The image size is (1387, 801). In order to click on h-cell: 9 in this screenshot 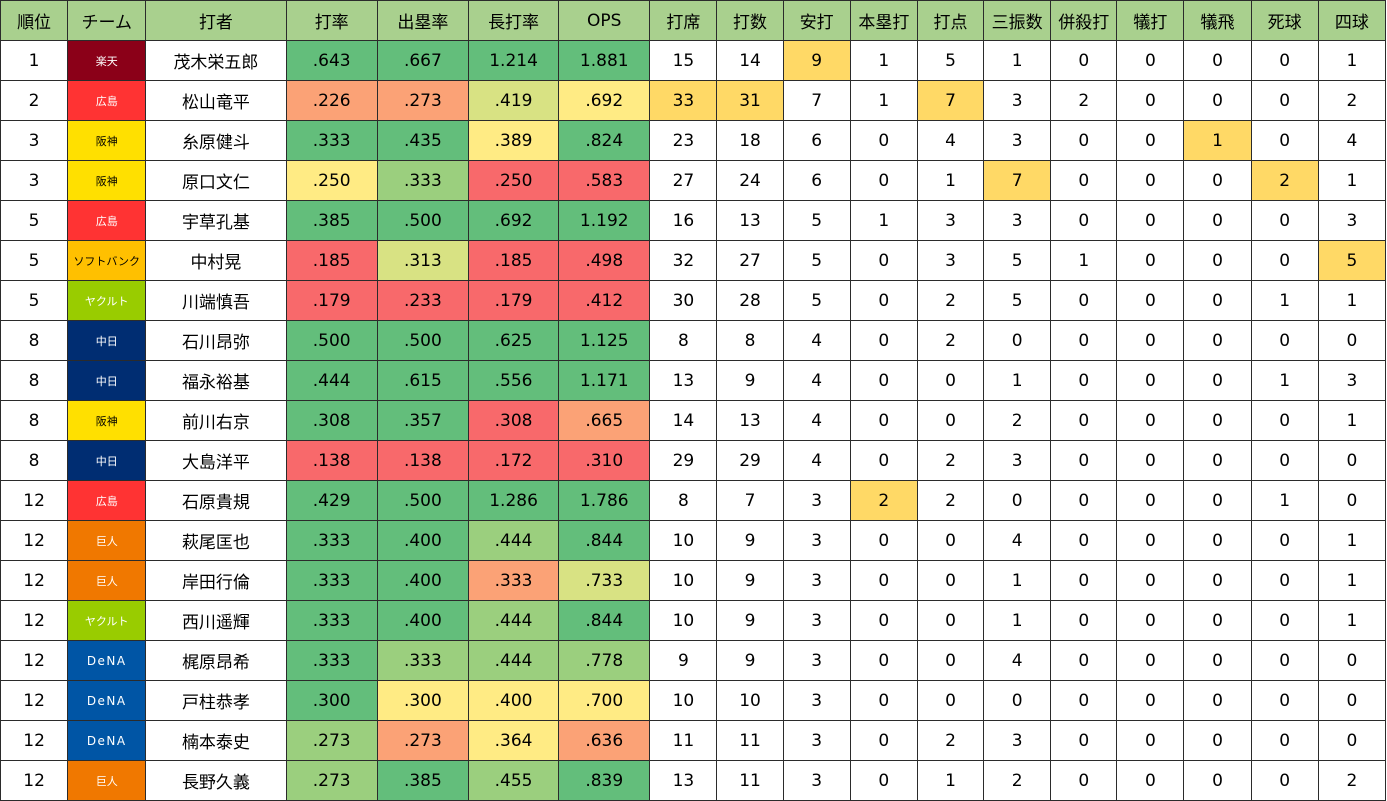, I will do `click(816, 60)`.